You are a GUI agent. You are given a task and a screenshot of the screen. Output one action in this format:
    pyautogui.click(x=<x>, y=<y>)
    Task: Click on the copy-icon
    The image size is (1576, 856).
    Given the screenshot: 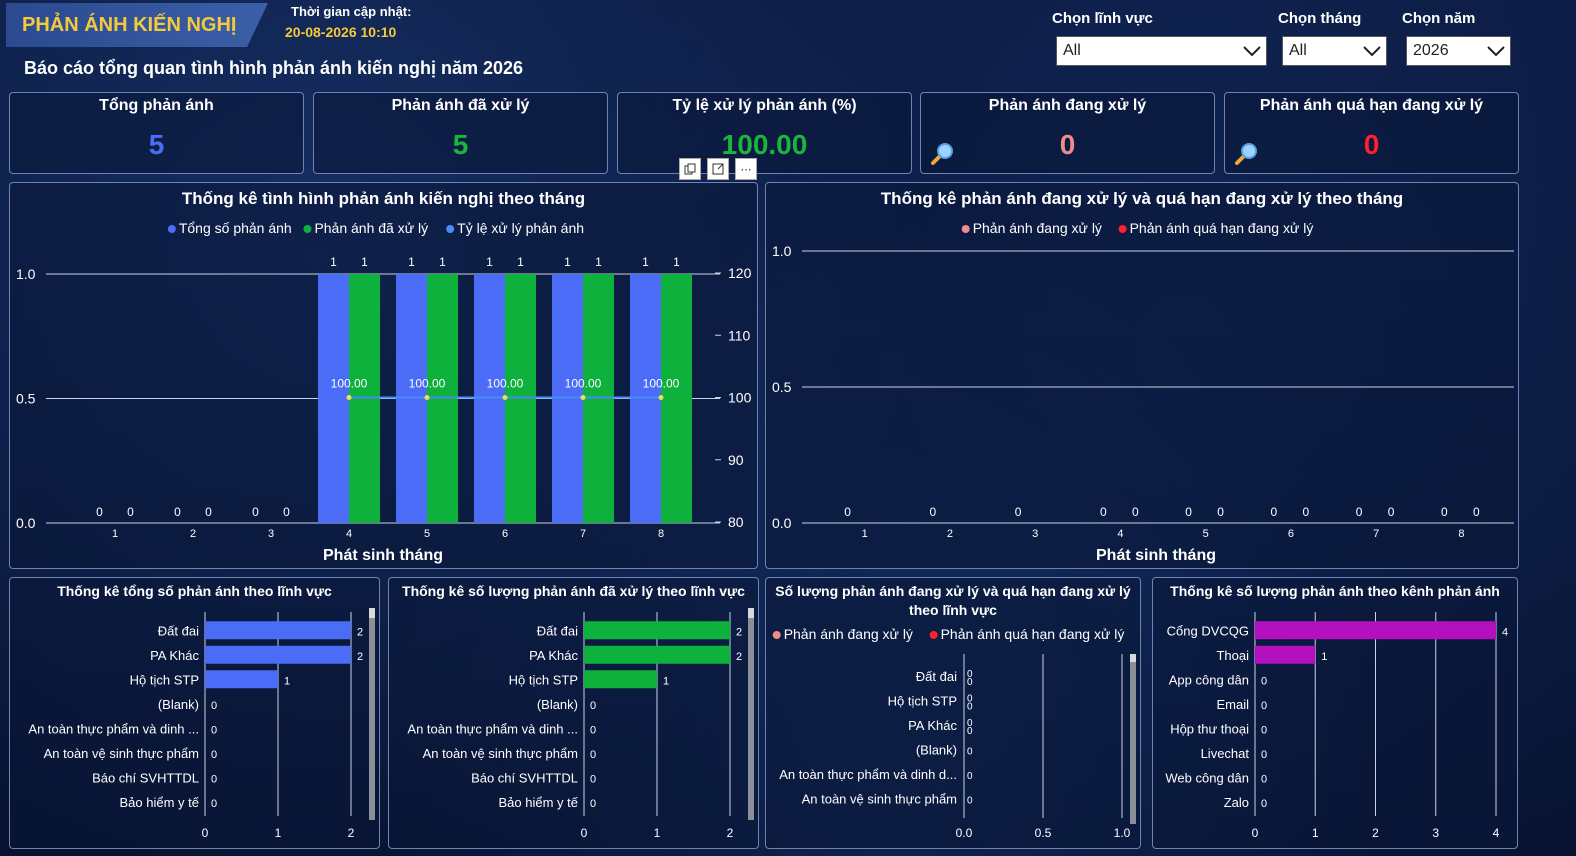 What is the action you would take?
    pyautogui.click(x=690, y=169)
    